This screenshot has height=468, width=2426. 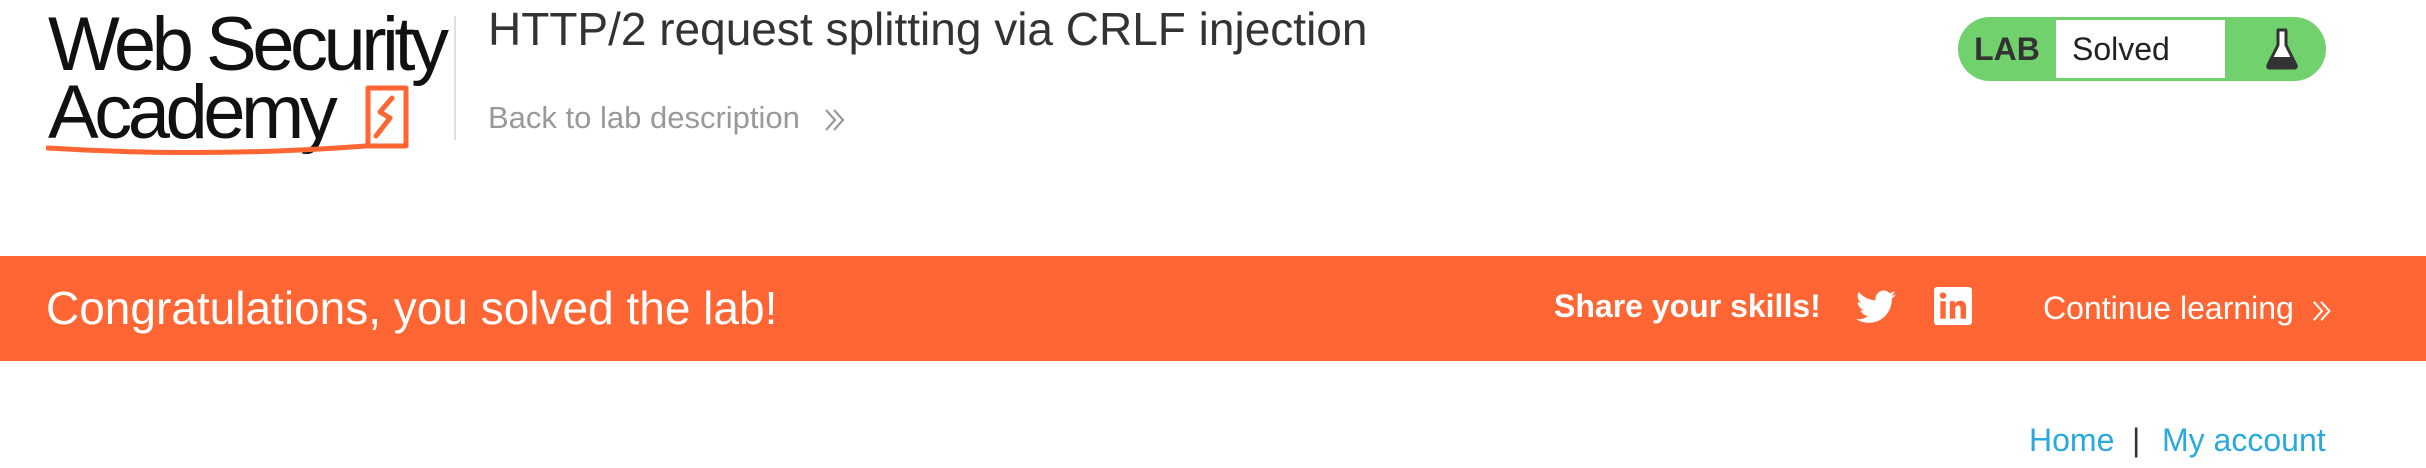 I want to click on lab-status-value: Solved, so click(x=2140, y=49).